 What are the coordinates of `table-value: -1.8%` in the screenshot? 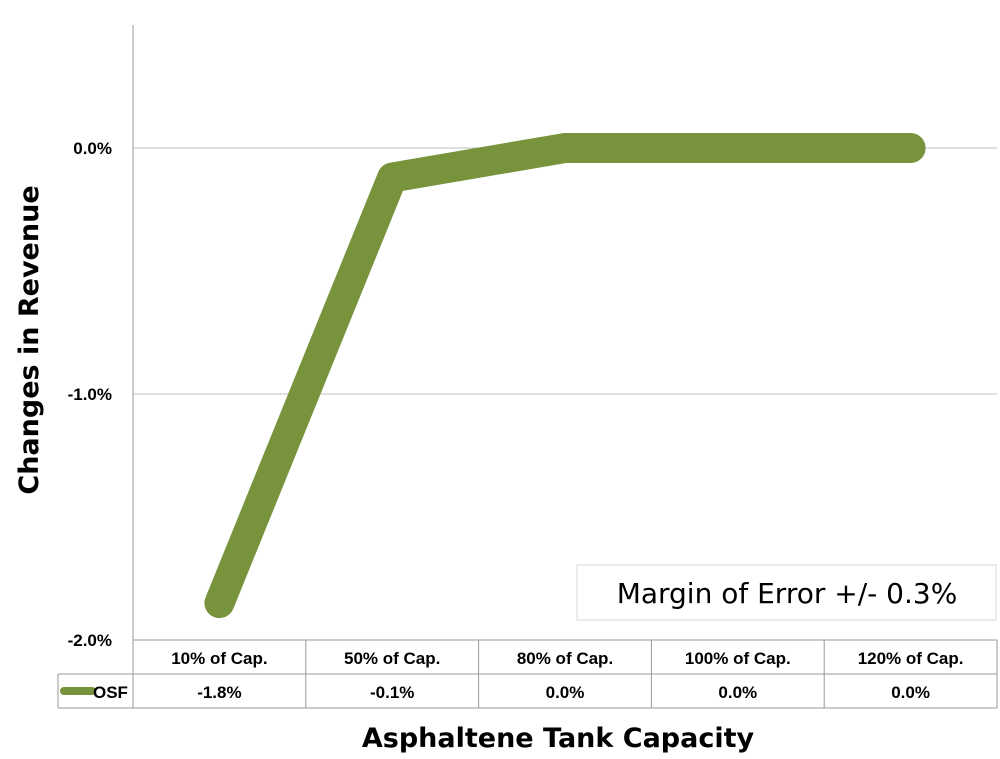 It's located at (219, 692).